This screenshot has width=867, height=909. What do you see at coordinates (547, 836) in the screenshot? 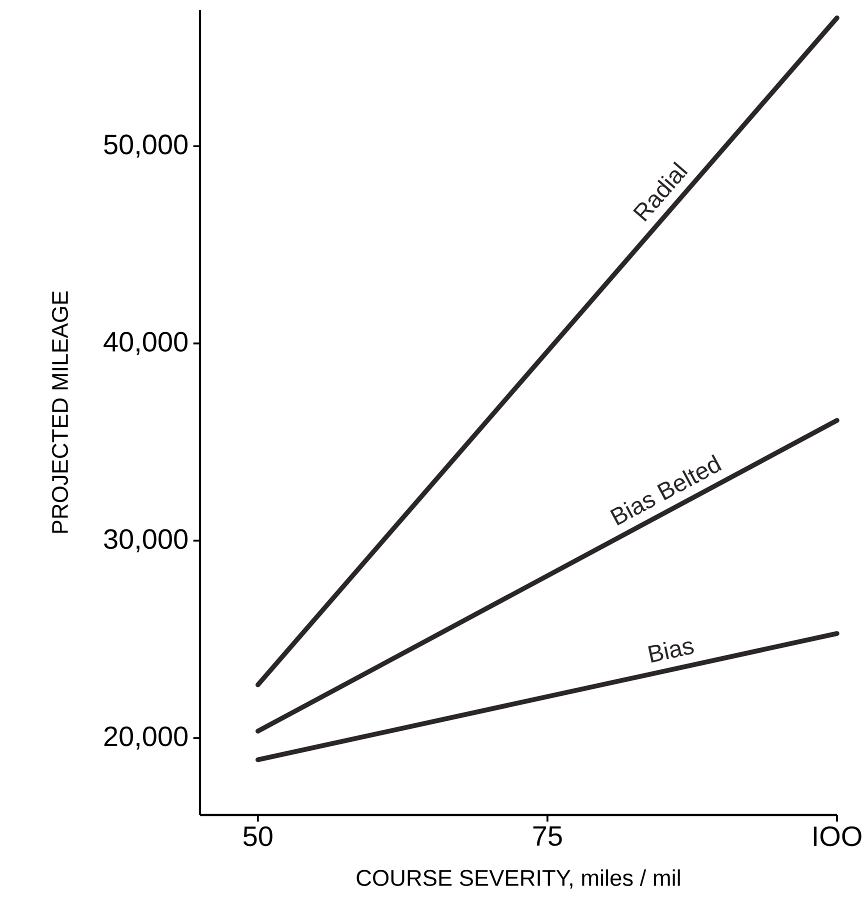
I see `x-tick-label: 75` at bounding box center [547, 836].